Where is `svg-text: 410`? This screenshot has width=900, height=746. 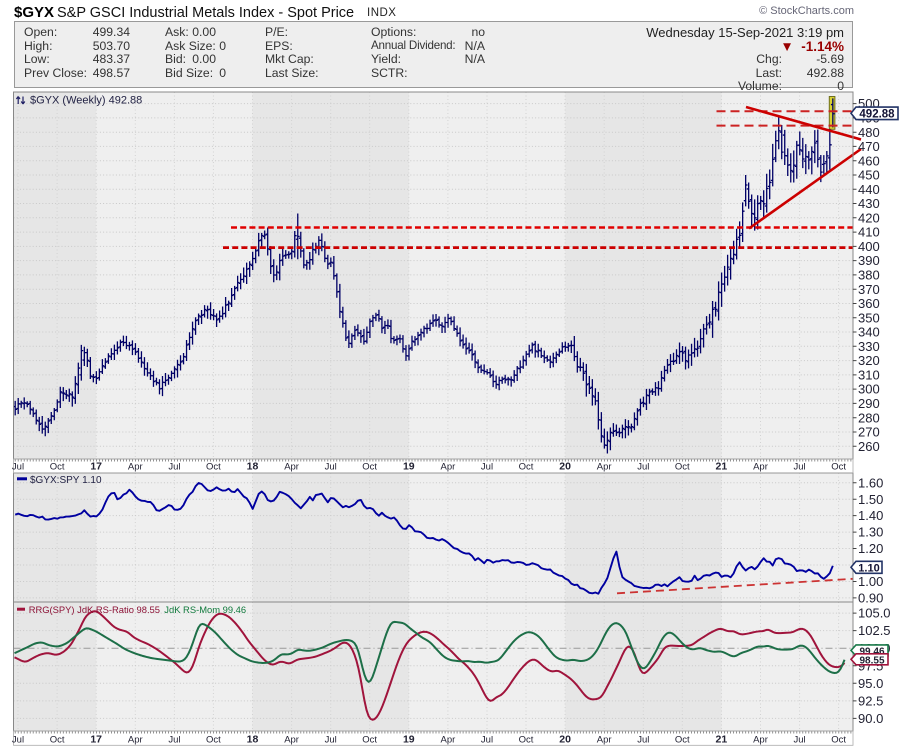 svg-text: 410 is located at coordinates (869, 232).